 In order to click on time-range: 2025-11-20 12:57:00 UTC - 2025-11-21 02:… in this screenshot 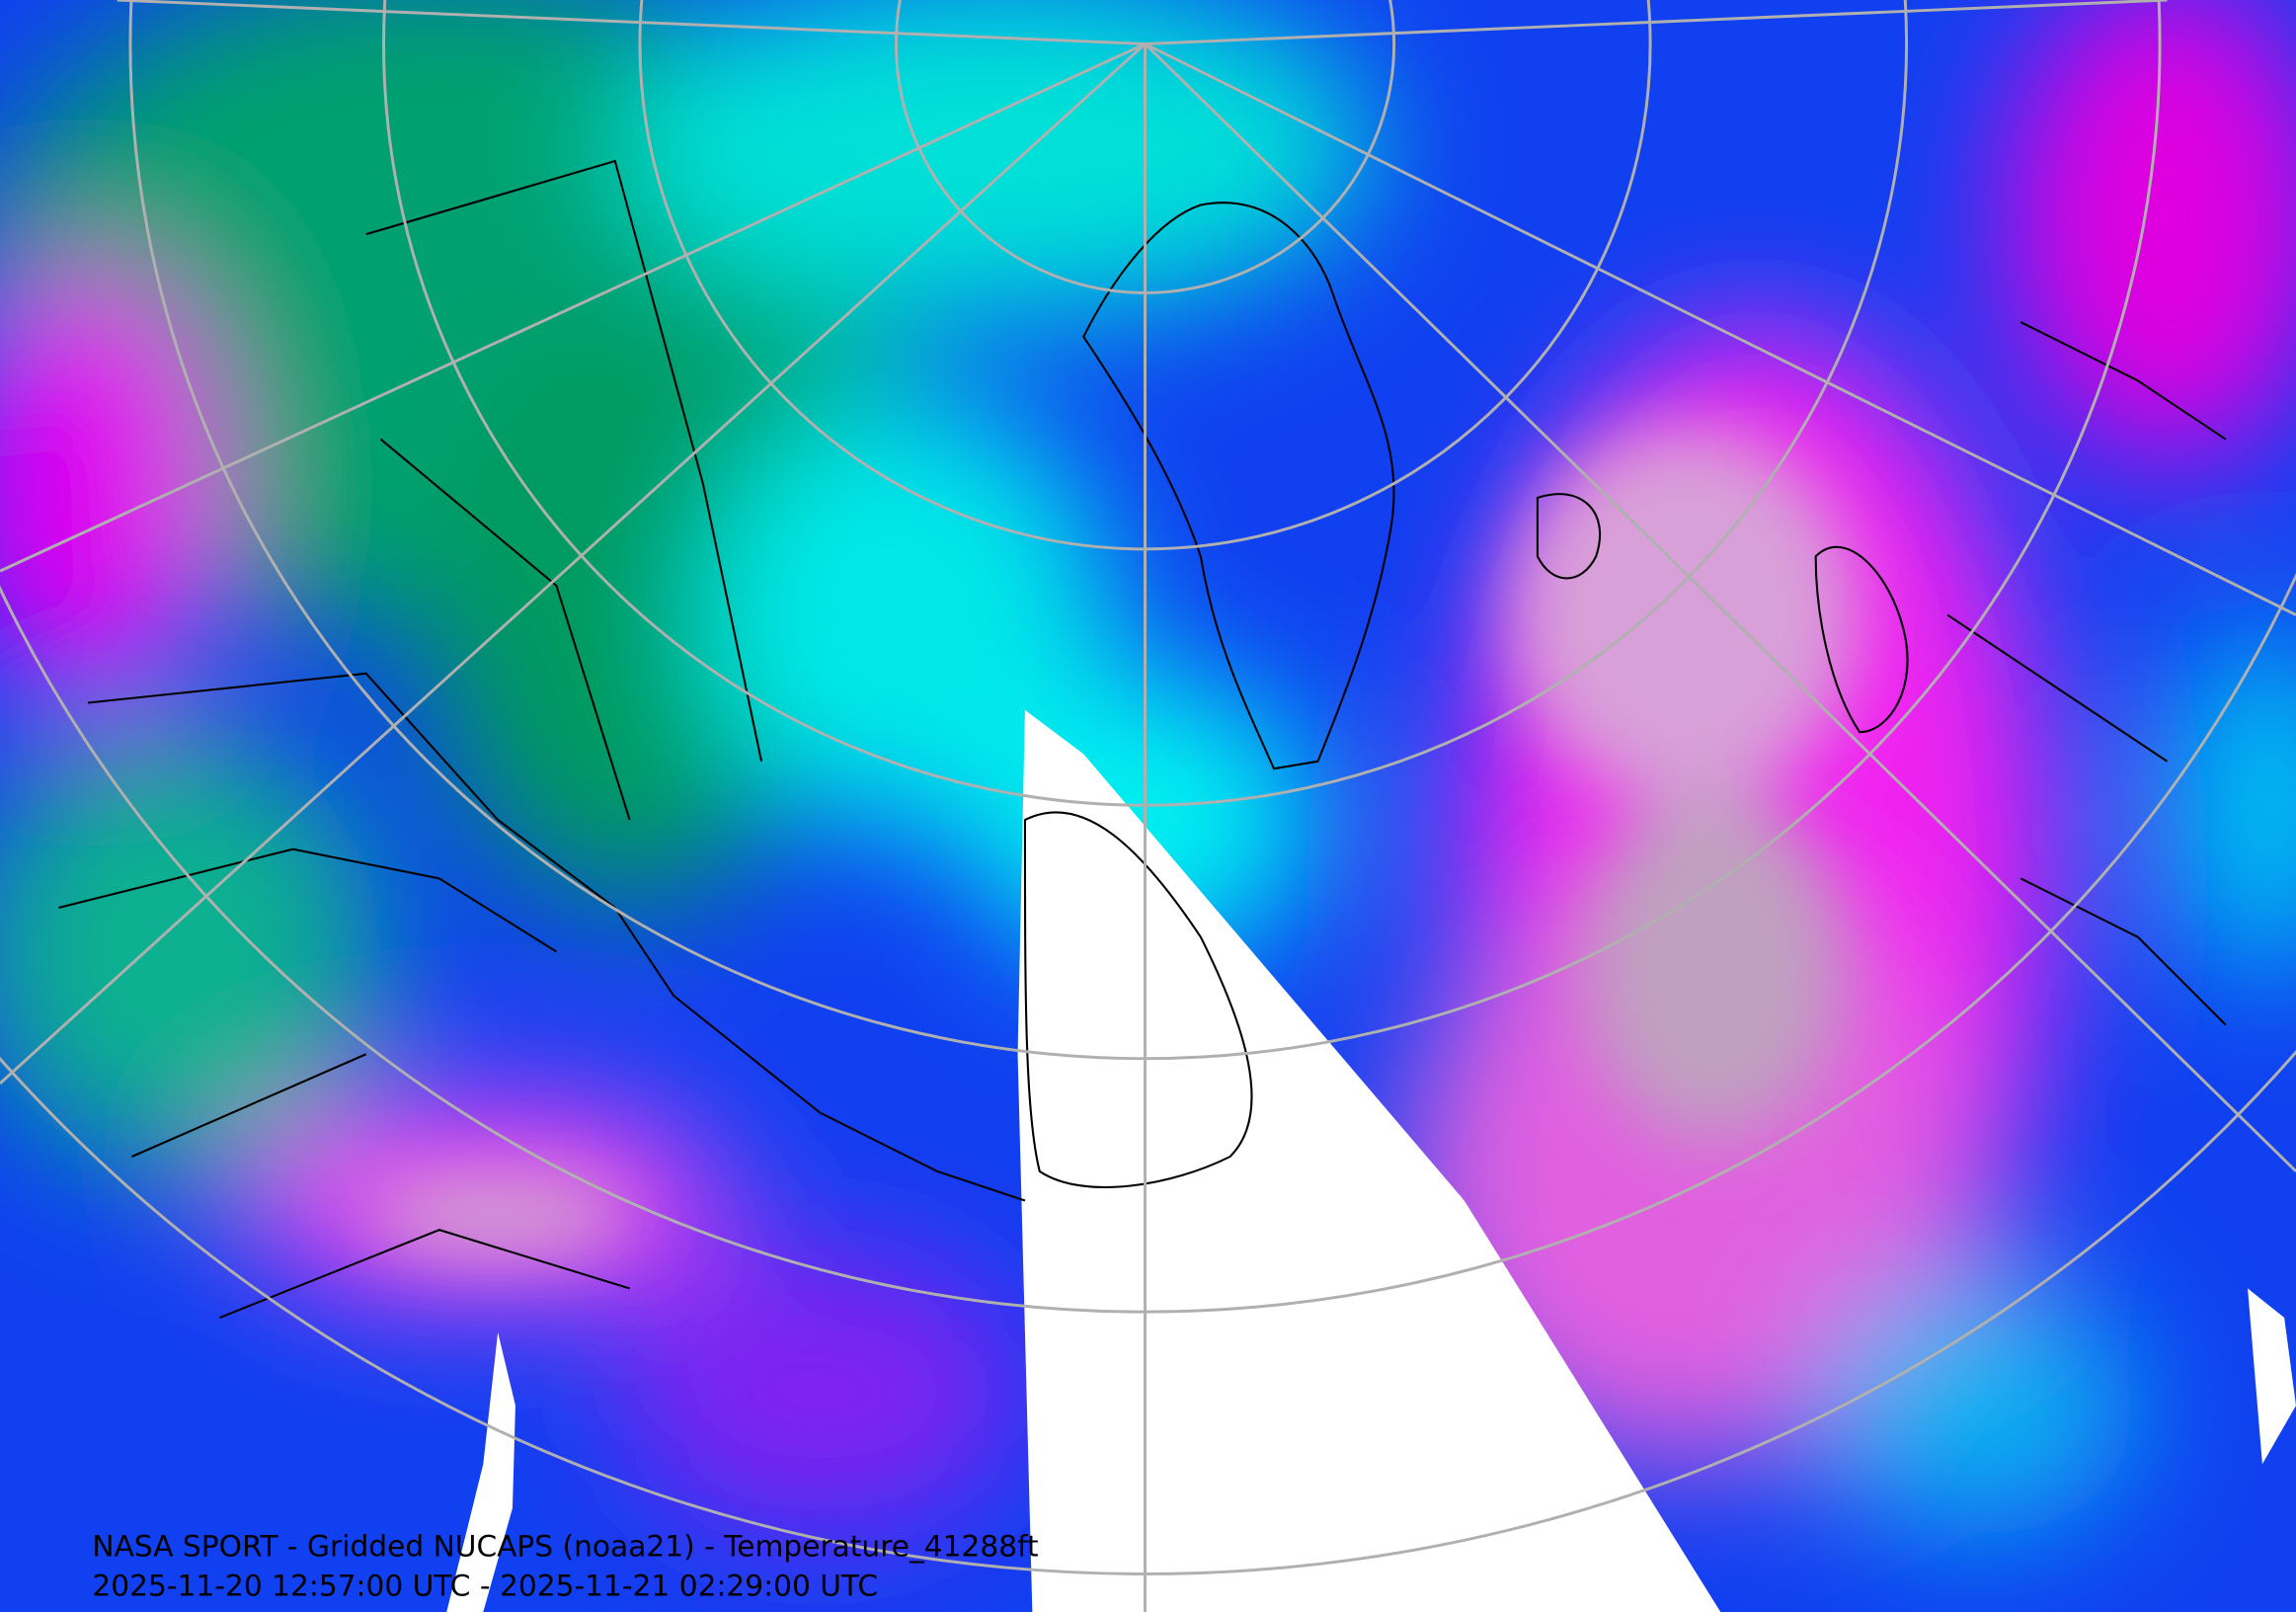, I will do `click(485, 1586)`.